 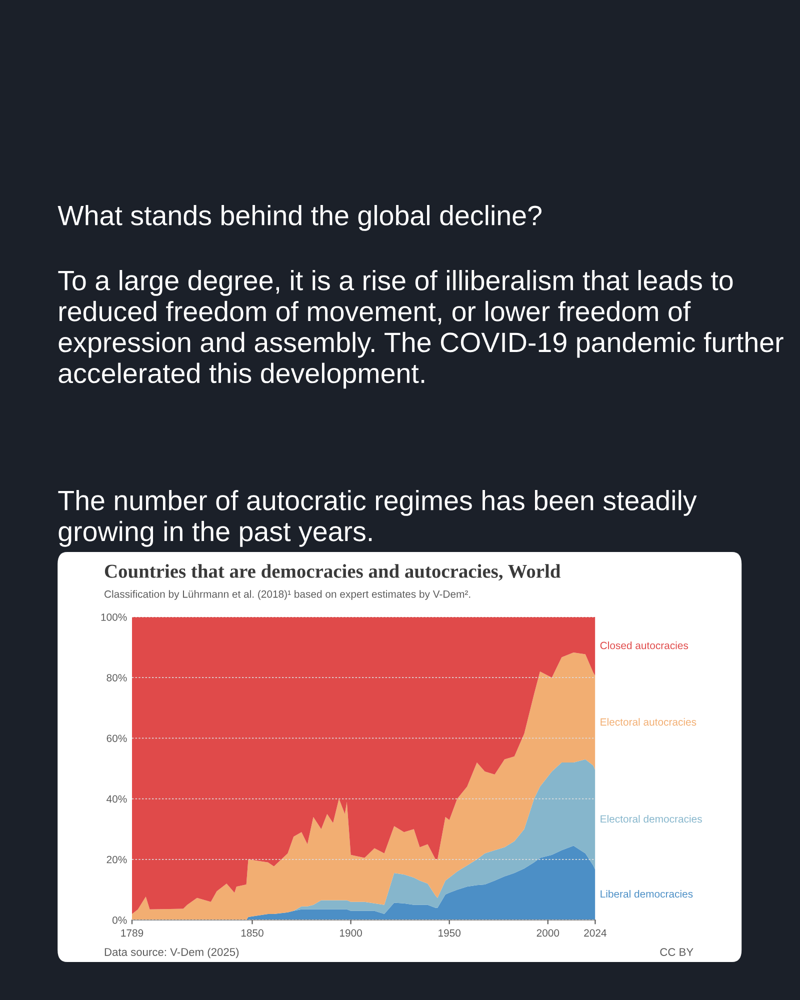 What do you see at coordinates (548, 933) in the screenshot?
I see `x-tick-label: 2000` at bounding box center [548, 933].